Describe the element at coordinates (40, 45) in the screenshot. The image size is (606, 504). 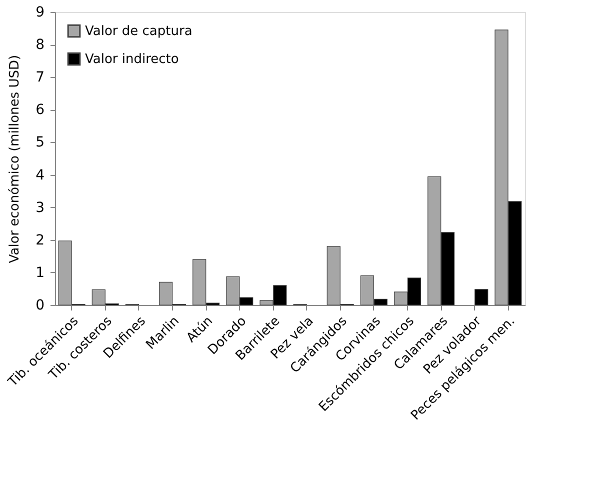
I see `y-tick-label: 8` at that location.